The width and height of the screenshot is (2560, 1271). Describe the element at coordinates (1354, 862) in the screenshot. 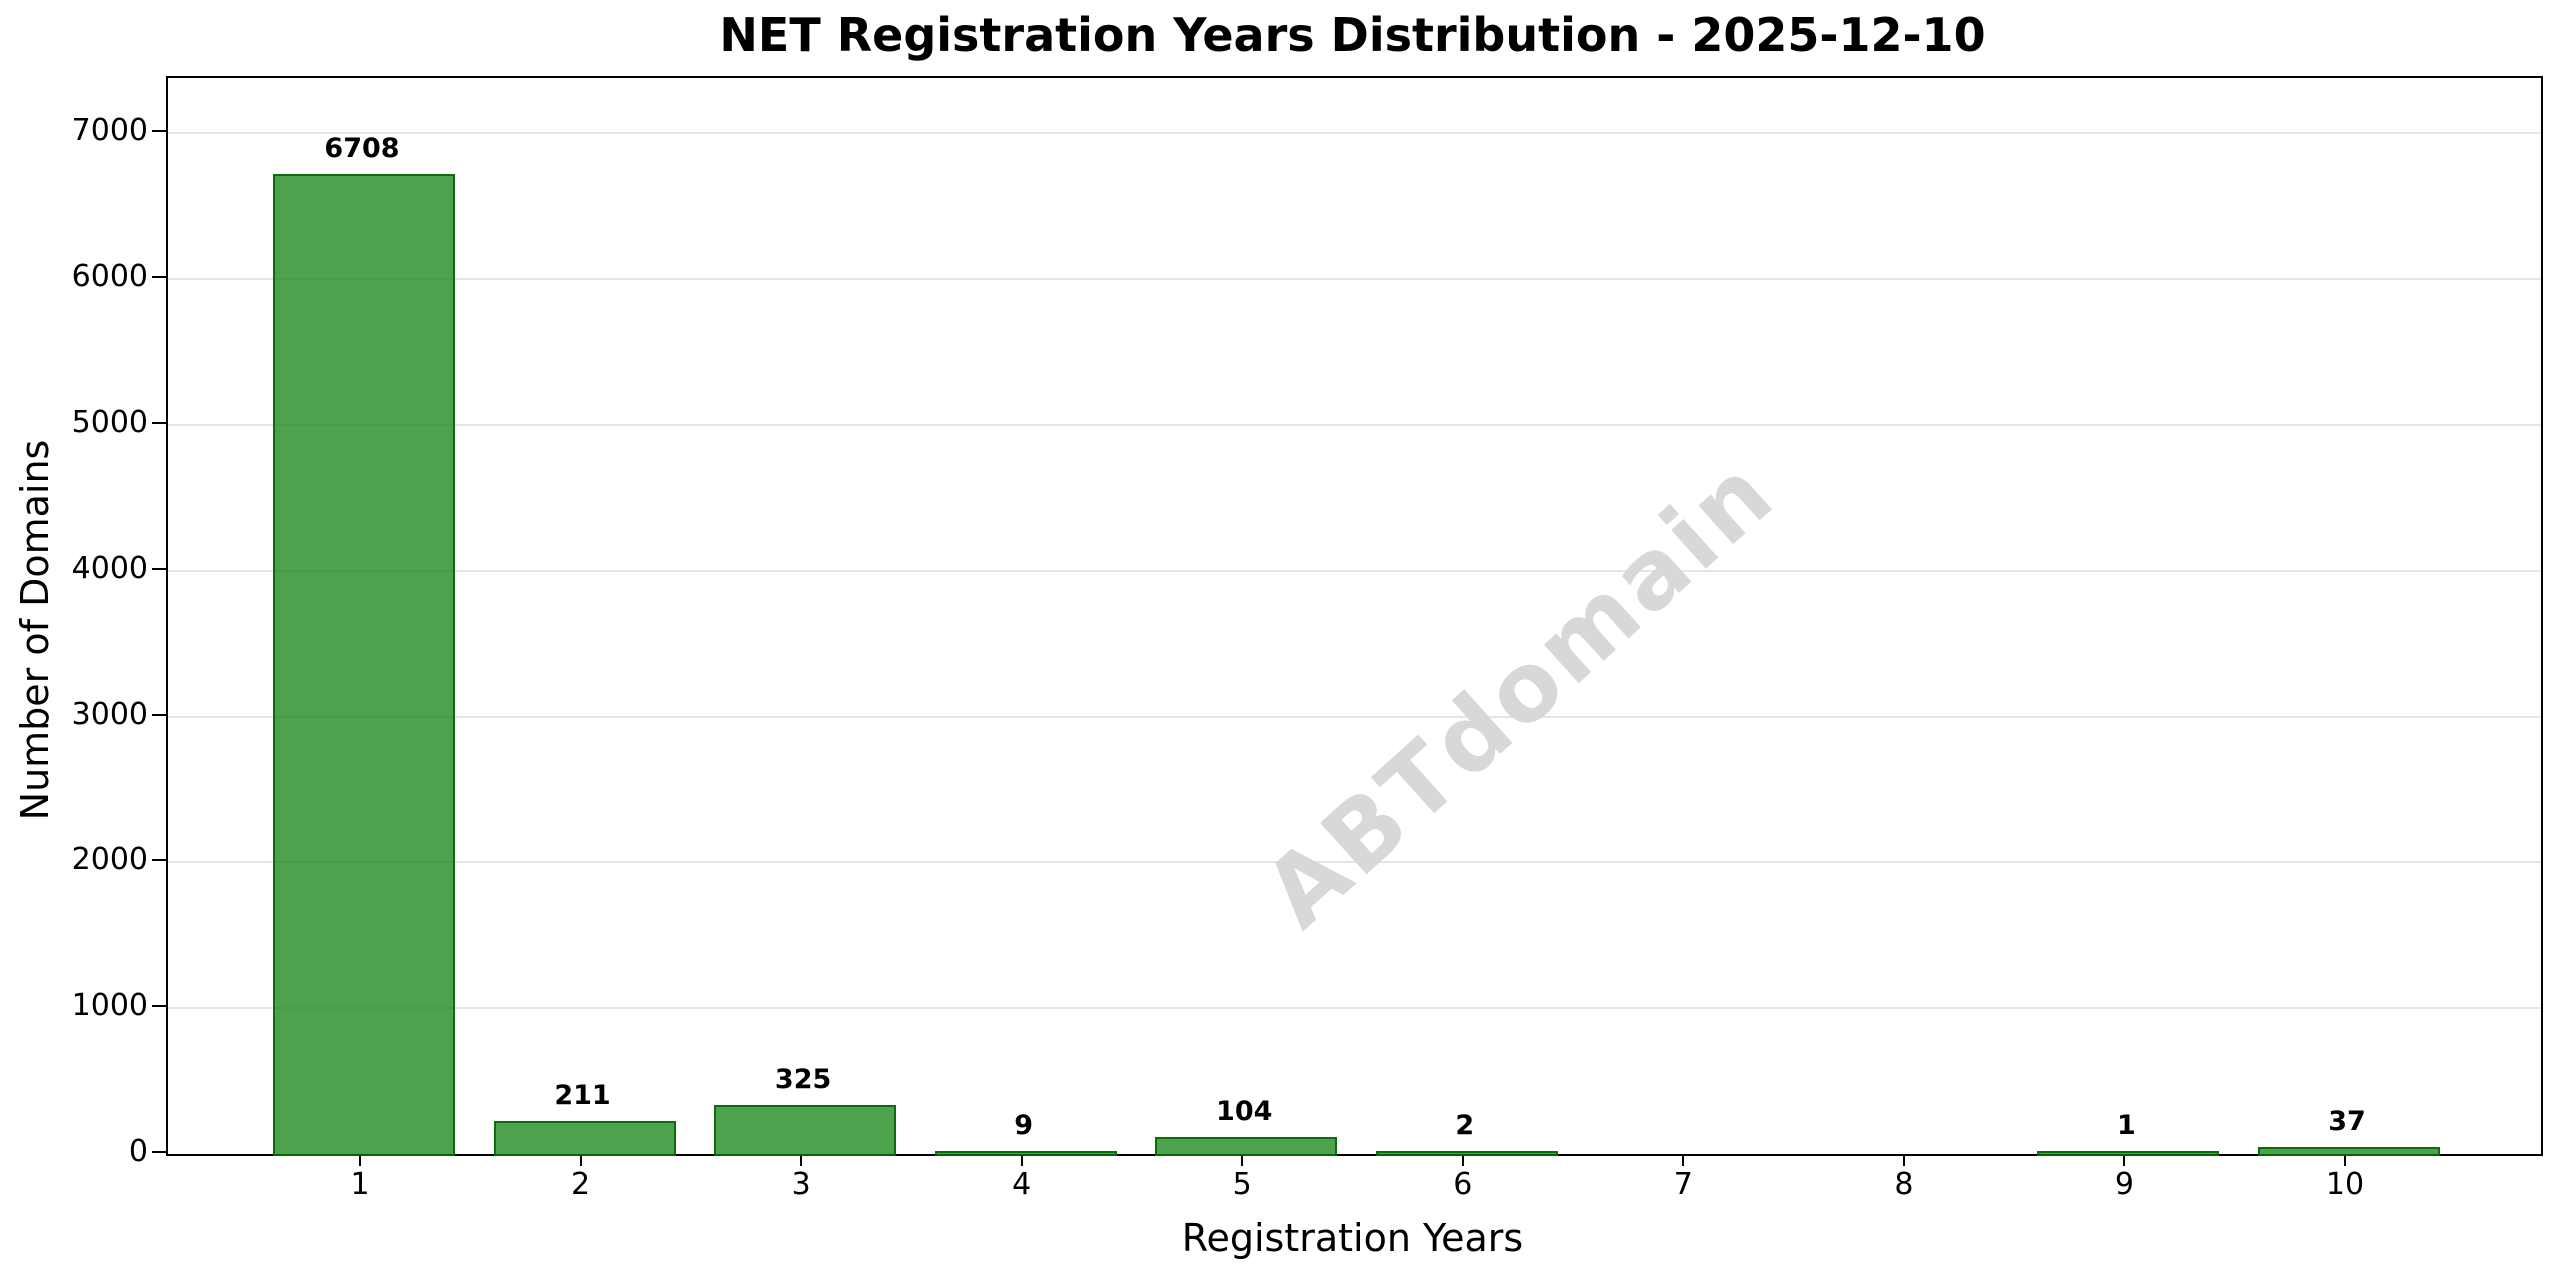

I see `y-gridline-2000` at that location.